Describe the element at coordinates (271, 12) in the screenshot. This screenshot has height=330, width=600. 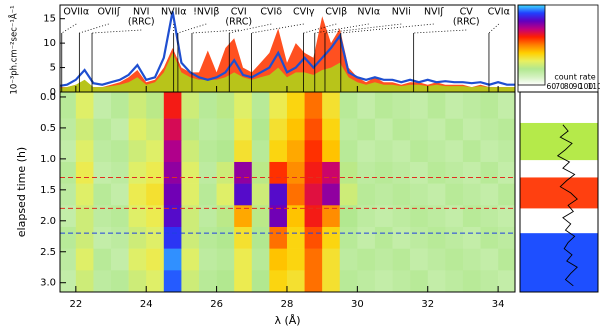
I see `line-label: CVIδ` at that location.